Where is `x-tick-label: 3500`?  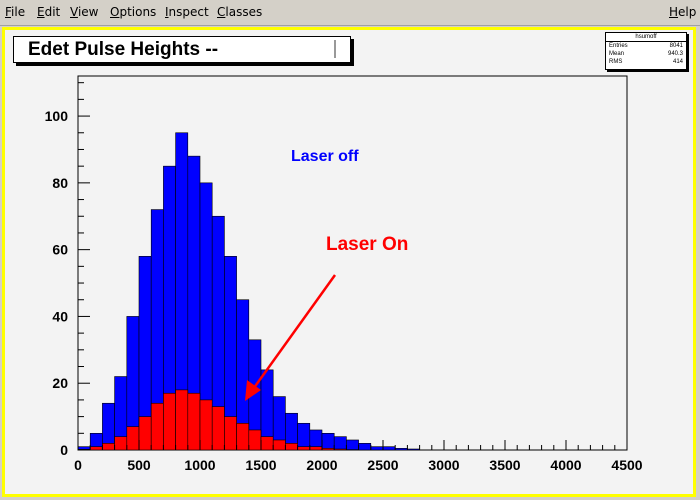
x-tick-label: 3500 is located at coordinates (504, 465).